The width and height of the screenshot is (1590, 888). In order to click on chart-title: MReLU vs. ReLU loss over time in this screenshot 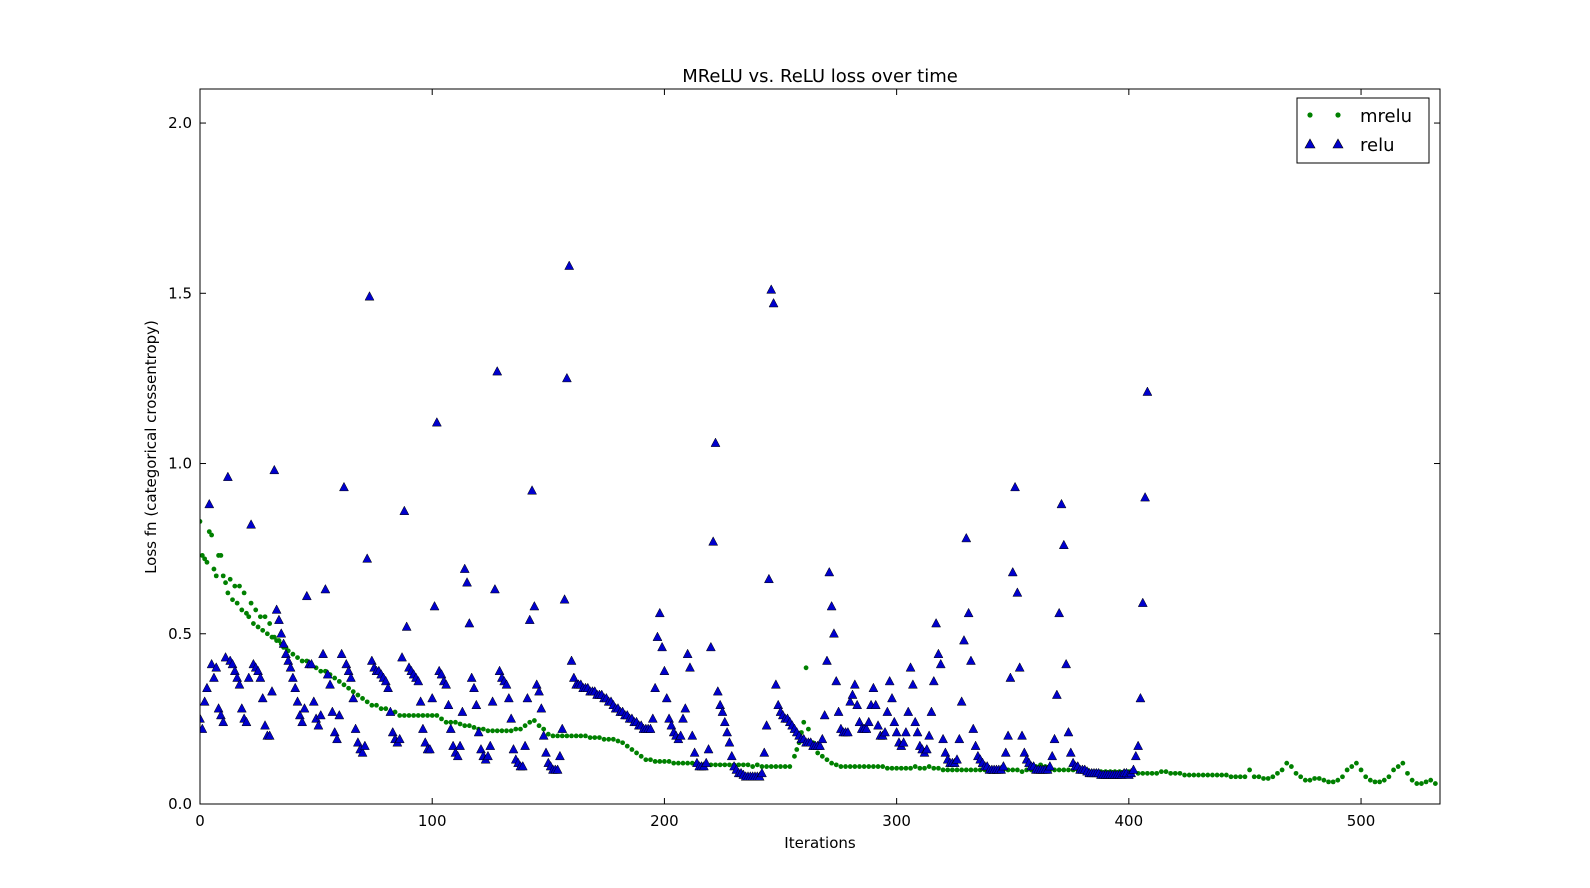, I will do `click(820, 76)`.